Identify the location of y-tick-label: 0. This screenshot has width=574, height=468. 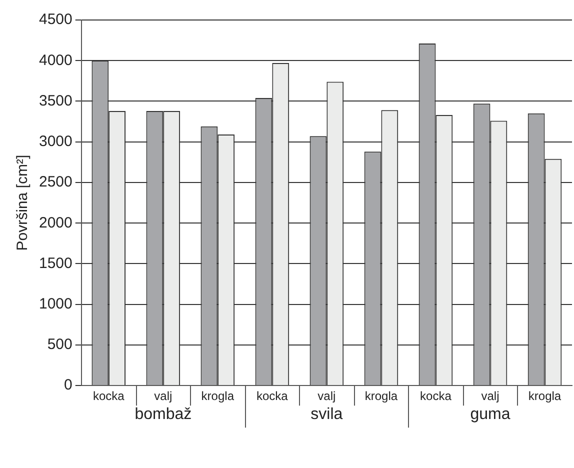
(68, 385).